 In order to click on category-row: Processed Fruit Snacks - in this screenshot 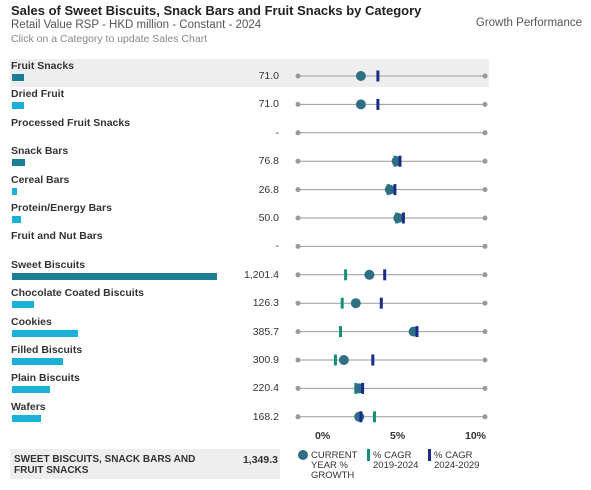, I will do `click(249, 130)`.